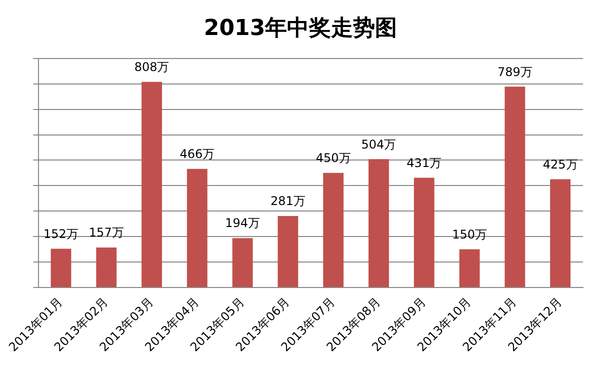 The image size is (601, 367). What do you see at coordinates (424, 163) in the screenshot?
I see `data-label: 431万` at bounding box center [424, 163].